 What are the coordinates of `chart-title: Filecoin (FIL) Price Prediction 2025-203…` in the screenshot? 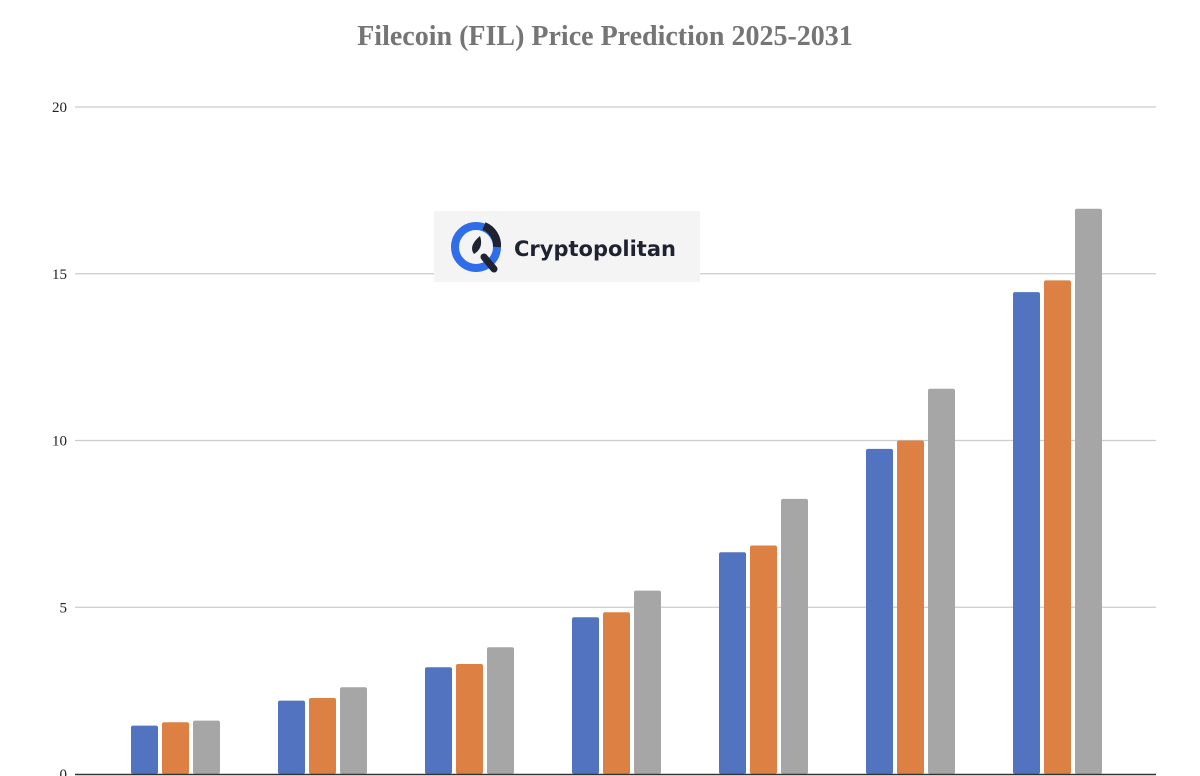 It's located at (605, 36).